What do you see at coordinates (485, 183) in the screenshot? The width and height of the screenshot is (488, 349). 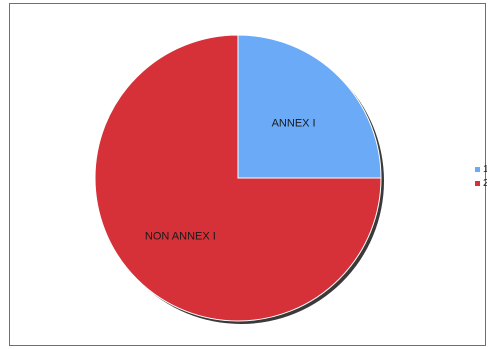 I see `legend-label-2: 2` at bounding box center [485, 183].